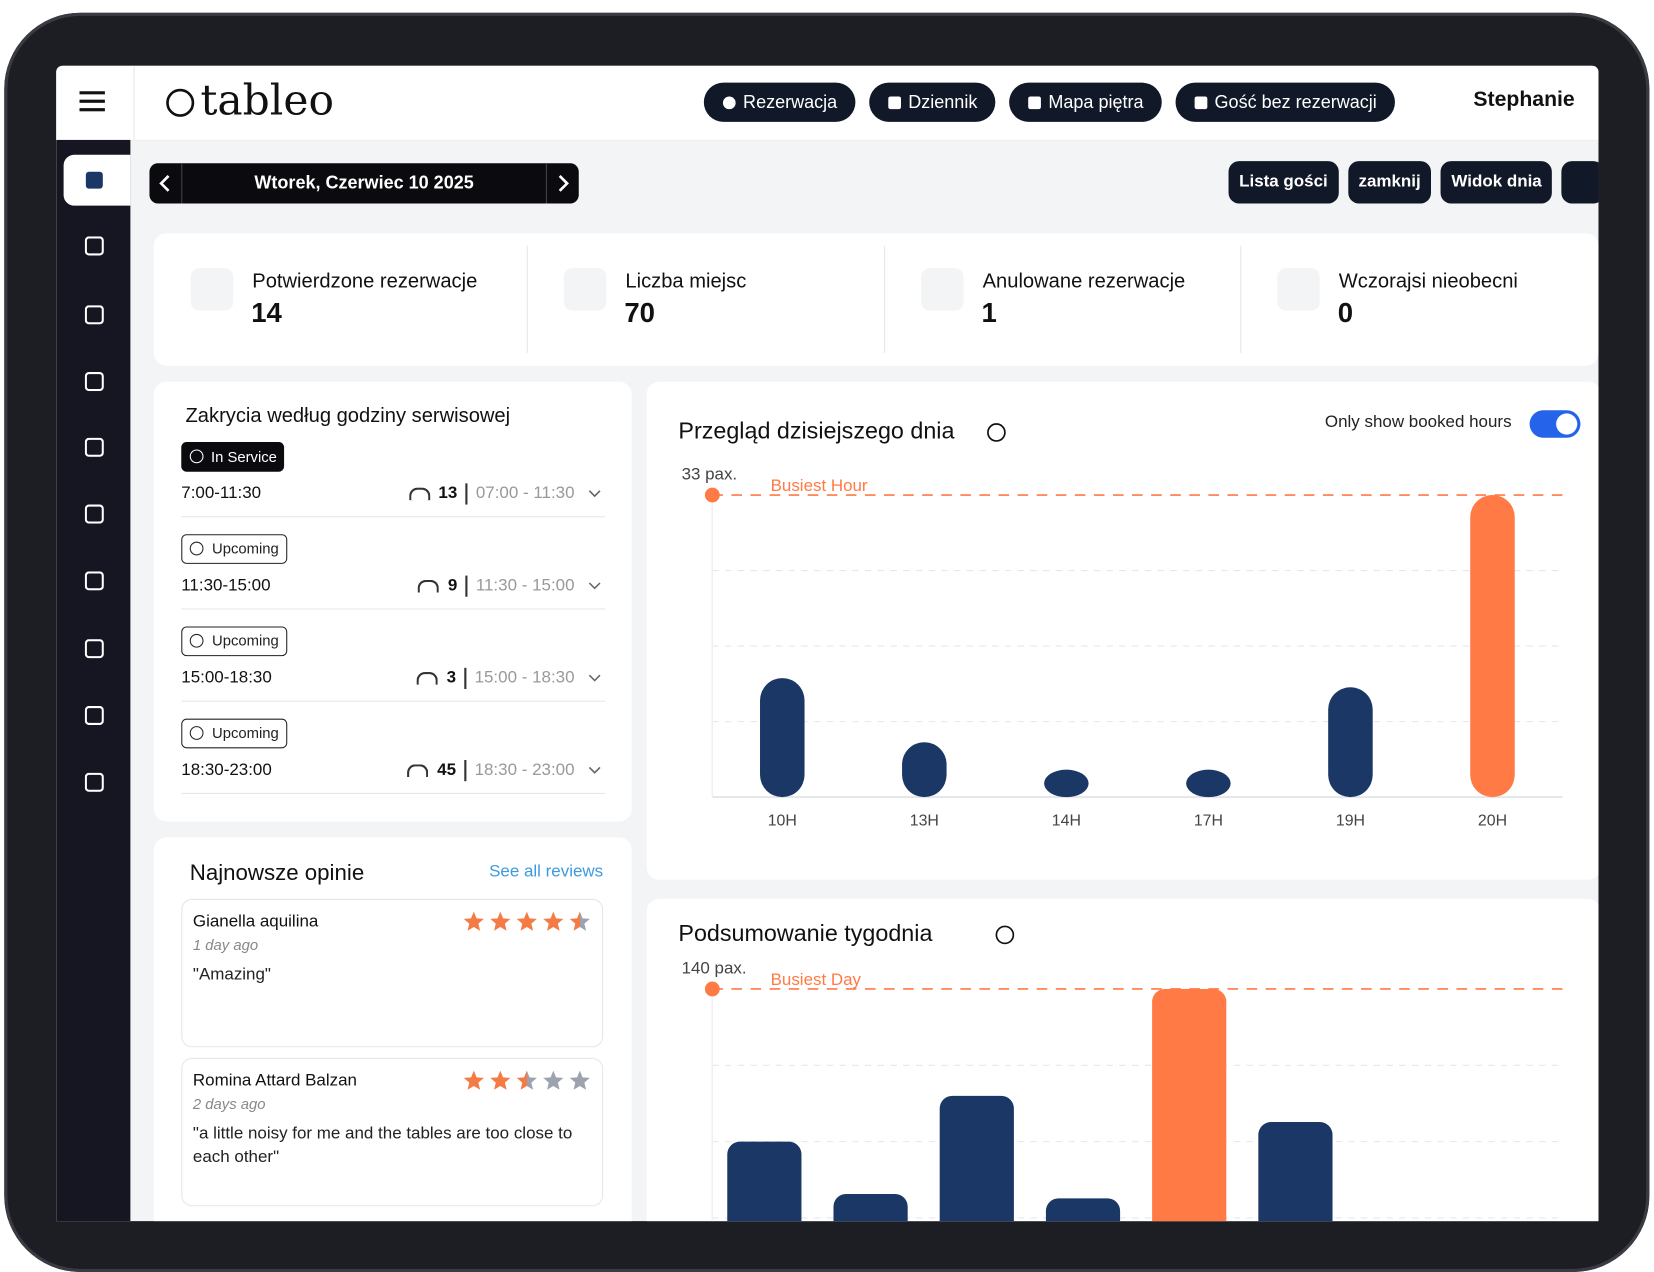  I want to click on stat-label: Wczorajsi nieobecni, so click(1428, 281).